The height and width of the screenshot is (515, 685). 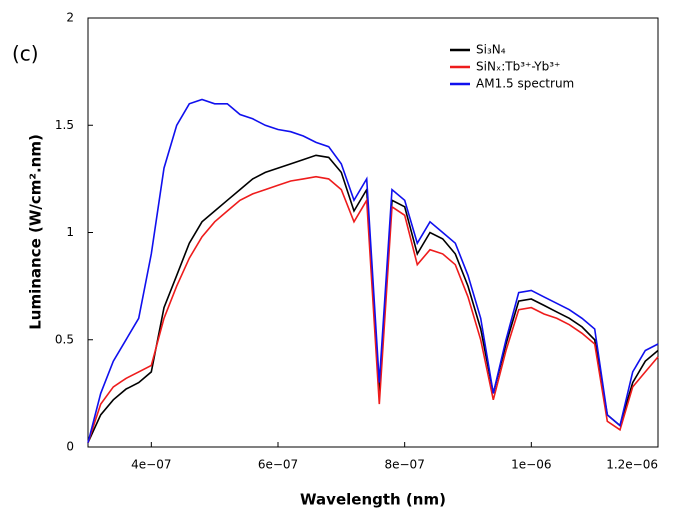 What do you see at coordinates (525, 84) in the screenshot?
I see `legend-label: AM1.5 spectrum` at bounding box center [525, 84].